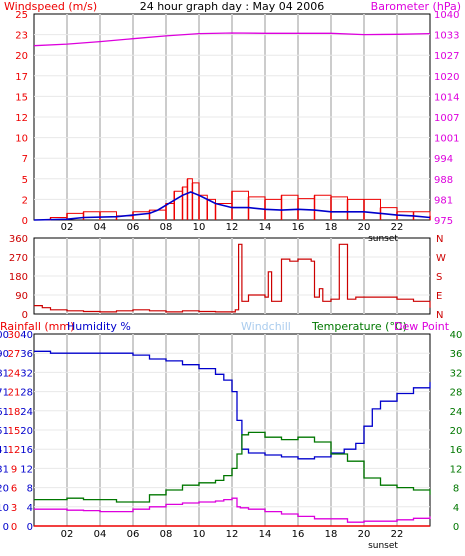 The width and height of the screenshot is (465, 556). Describe the element at coordinates (4, 354) in the screenshot. I see `humidity-tick-label: 90` at that location.